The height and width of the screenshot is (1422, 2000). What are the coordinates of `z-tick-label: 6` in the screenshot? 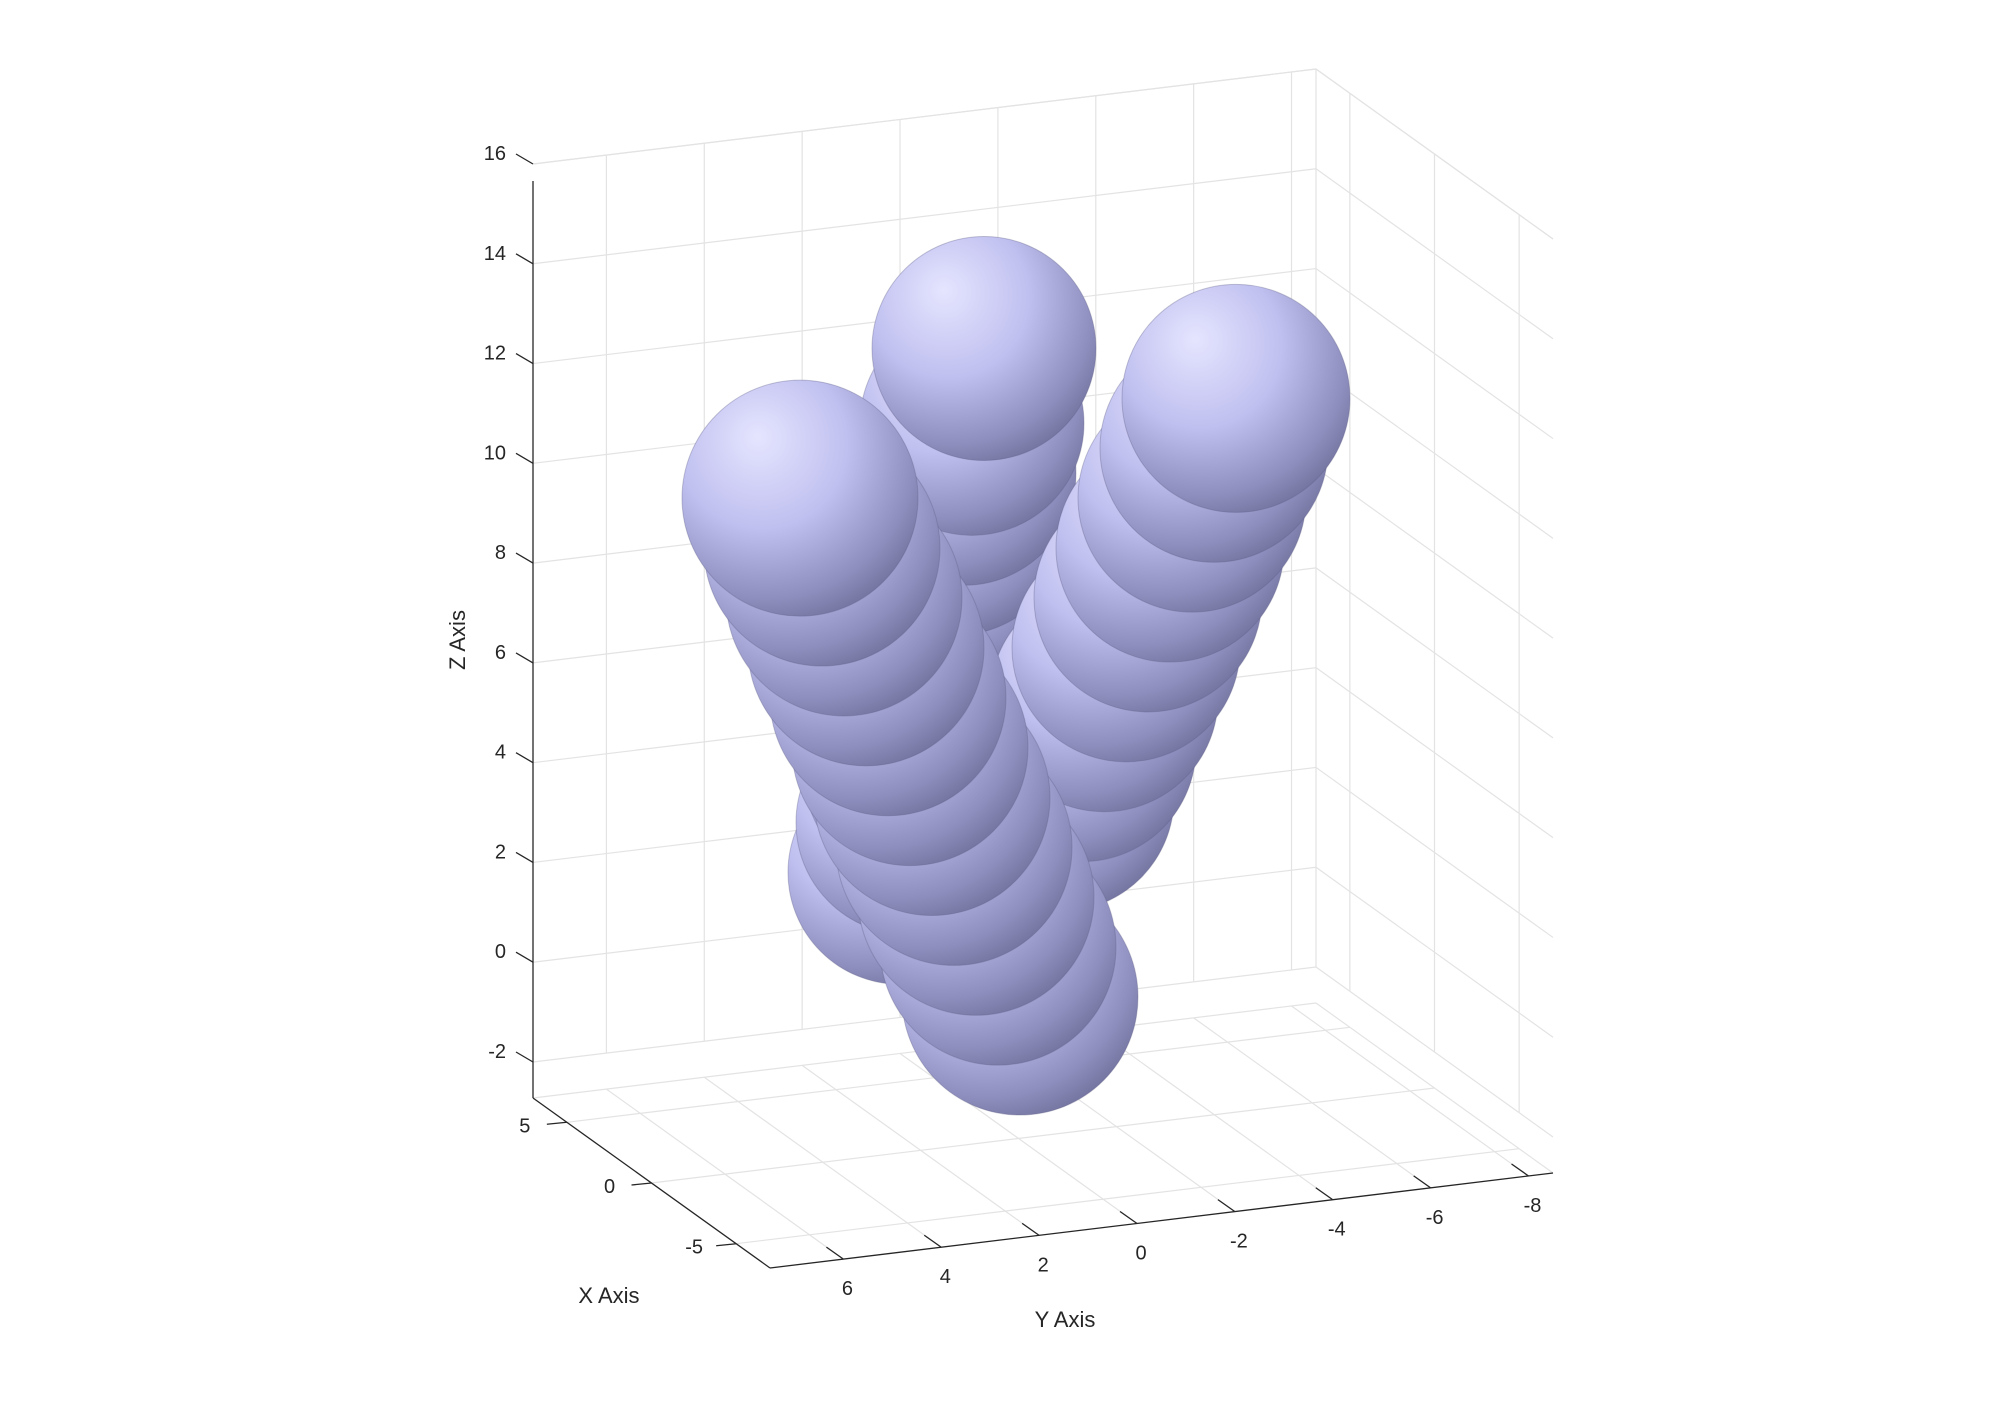 It's located at (500, 653).